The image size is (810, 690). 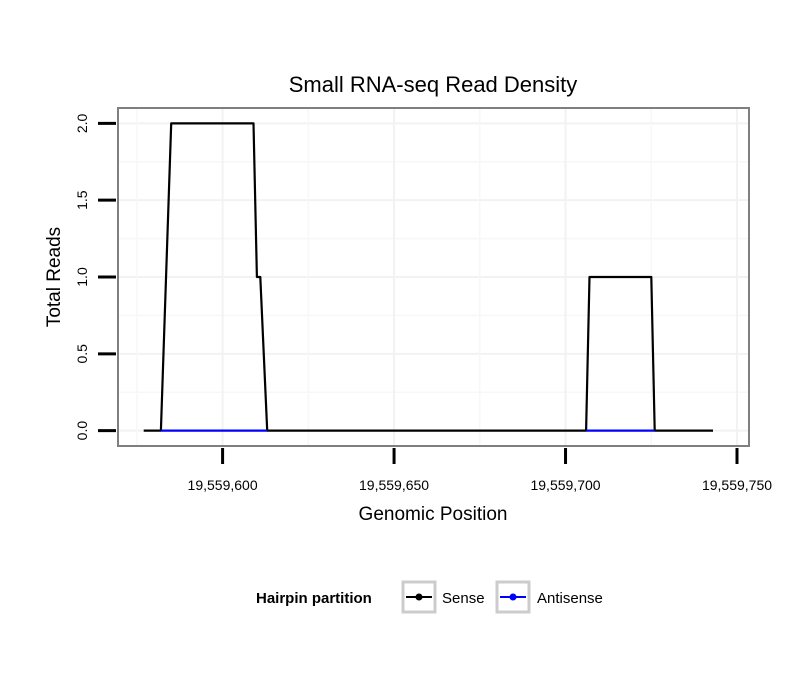 What do you see at coordinates (223, 485) in the screenshot?
I see `x-tick-label: 19,559,600` at bounding box center [223, 485].